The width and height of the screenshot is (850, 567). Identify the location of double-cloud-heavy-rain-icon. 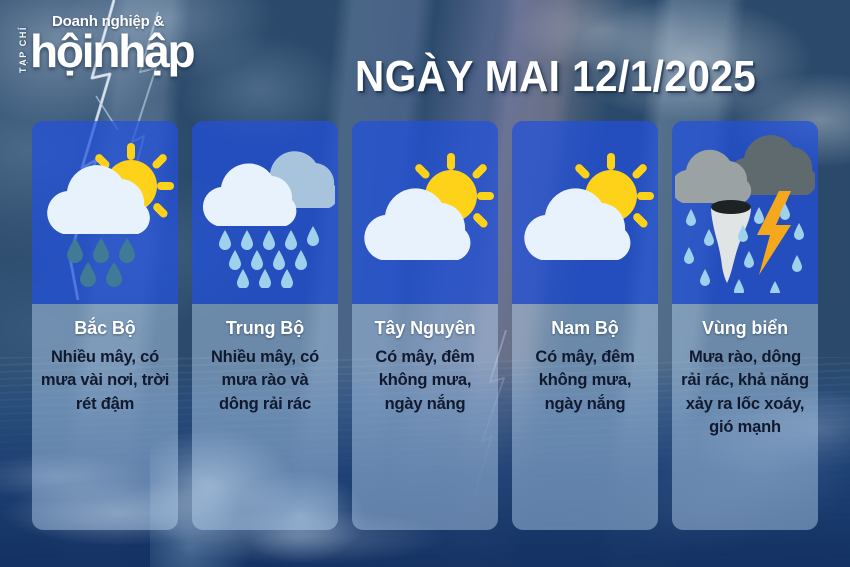
(268, 219).